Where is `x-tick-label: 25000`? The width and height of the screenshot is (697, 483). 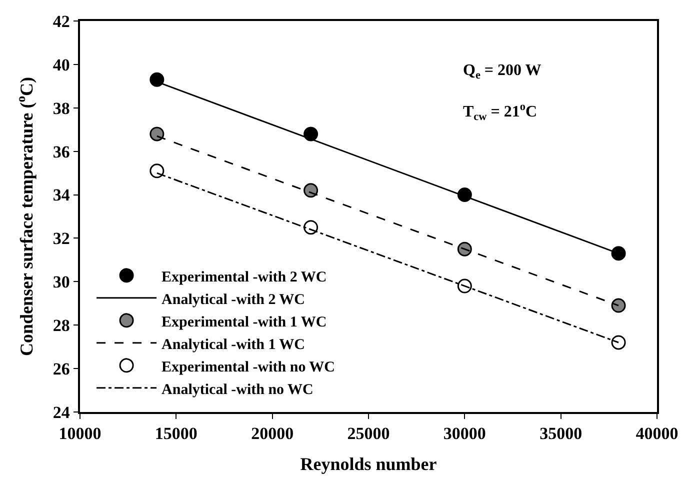
x-tick-label: 25000 is located at coordinates (368, 434).